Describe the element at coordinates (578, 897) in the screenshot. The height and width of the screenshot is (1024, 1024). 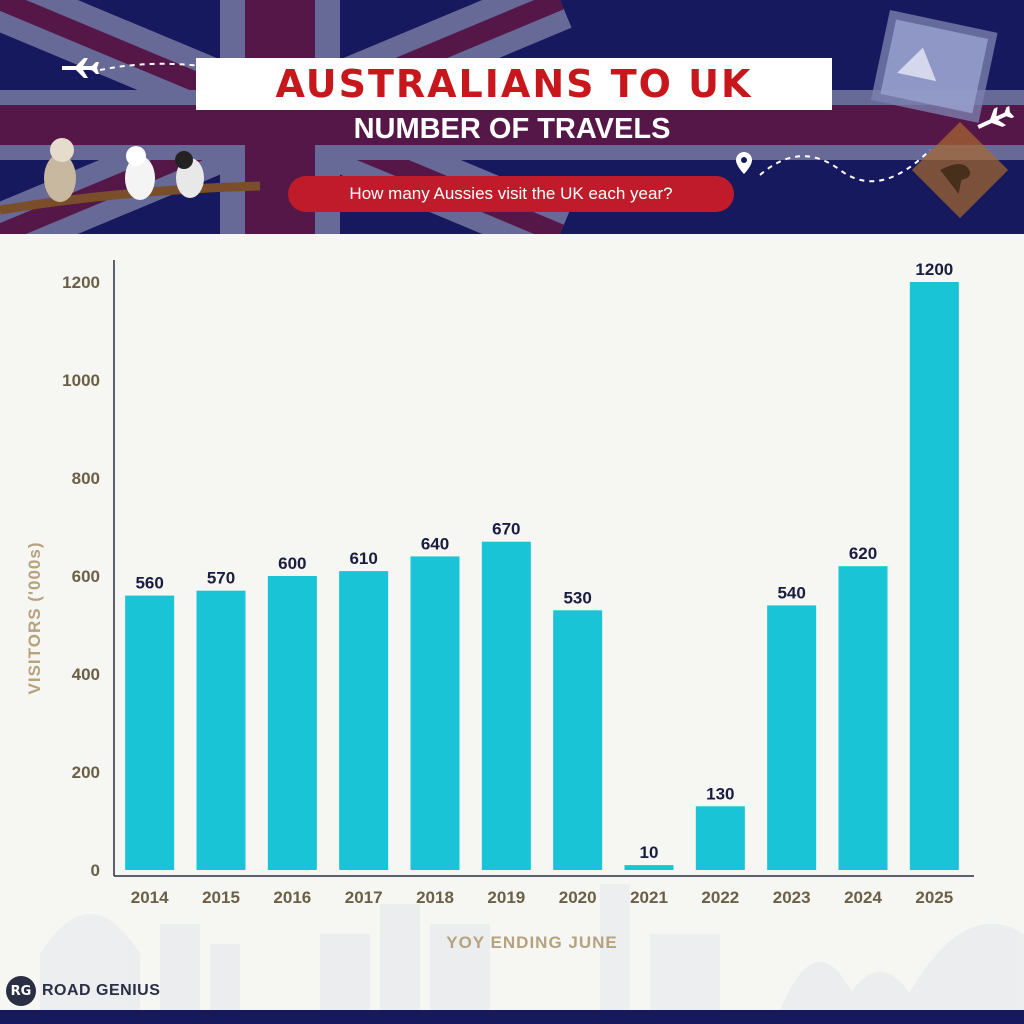
I see `x-tick-label: 2020` at that location.